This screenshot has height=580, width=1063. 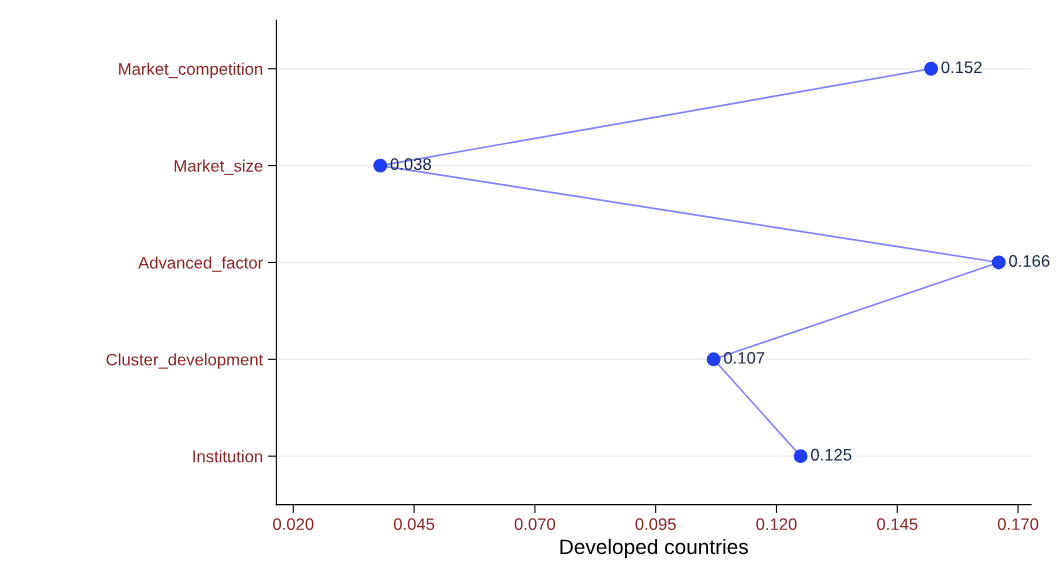 I want to click on x-tick-label: 0.095, so click(x=655, y=524).